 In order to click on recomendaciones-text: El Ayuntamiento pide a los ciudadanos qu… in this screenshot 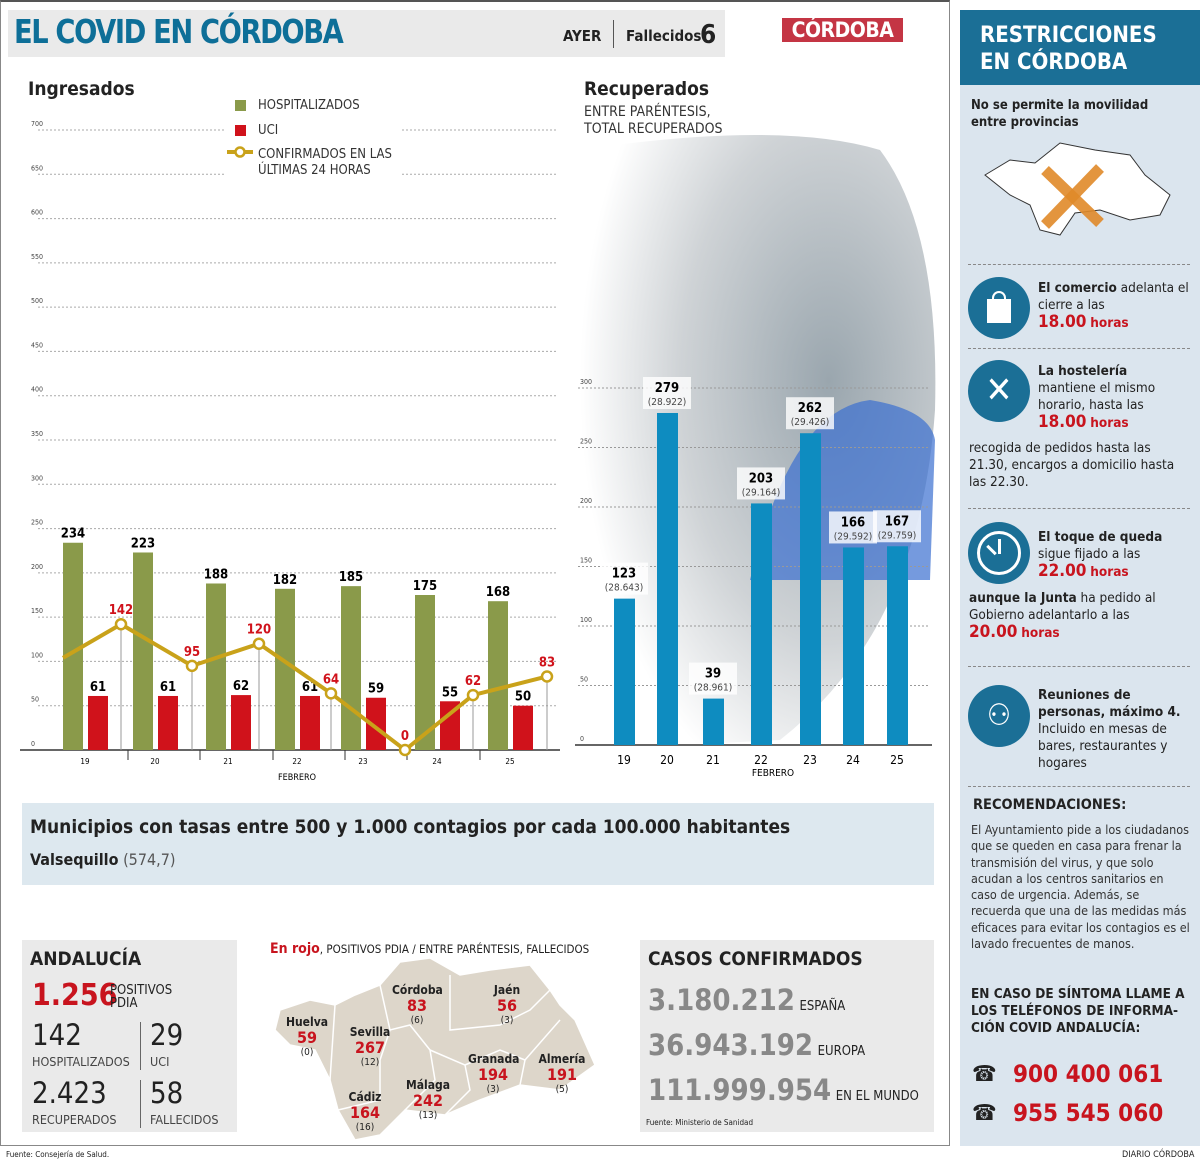, I will do `click(1080, 887)`.